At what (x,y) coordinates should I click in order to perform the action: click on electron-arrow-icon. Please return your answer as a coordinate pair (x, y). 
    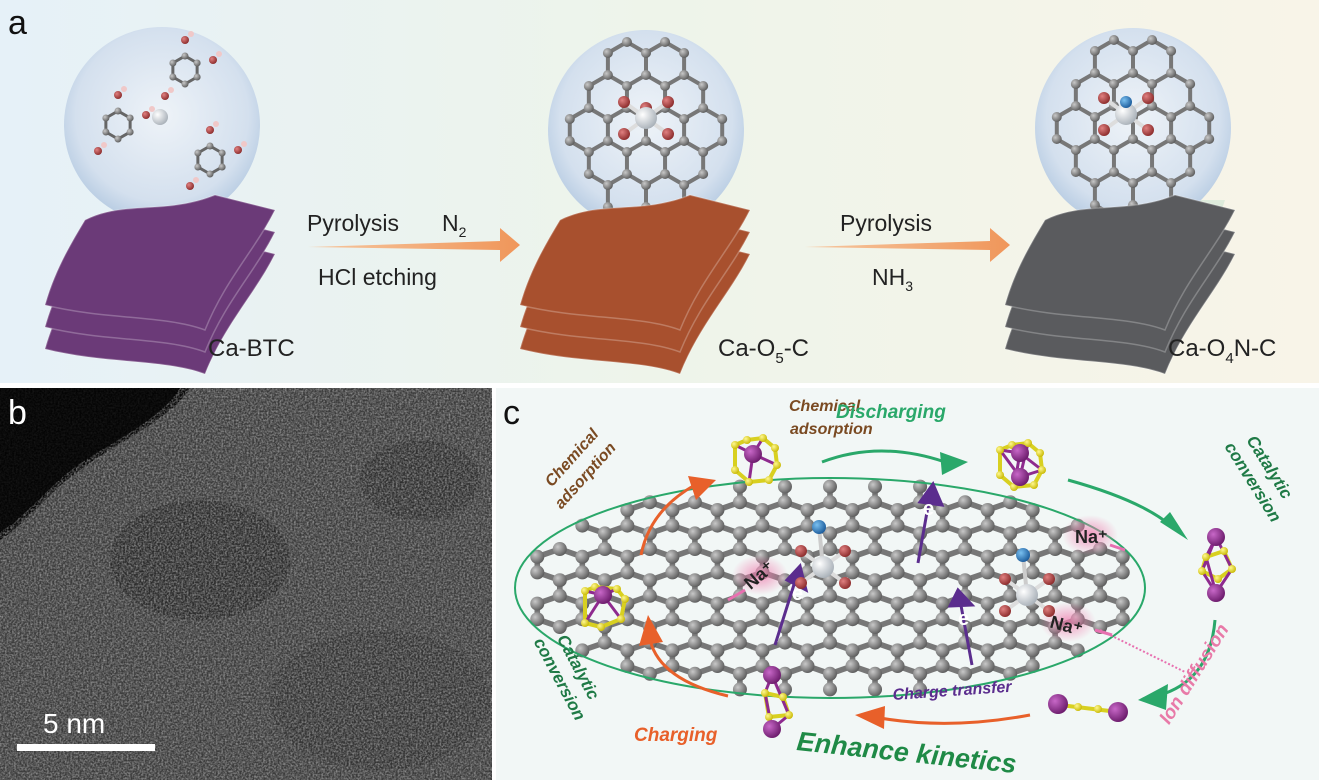
    Looking at the image, I should click on (930, 522).